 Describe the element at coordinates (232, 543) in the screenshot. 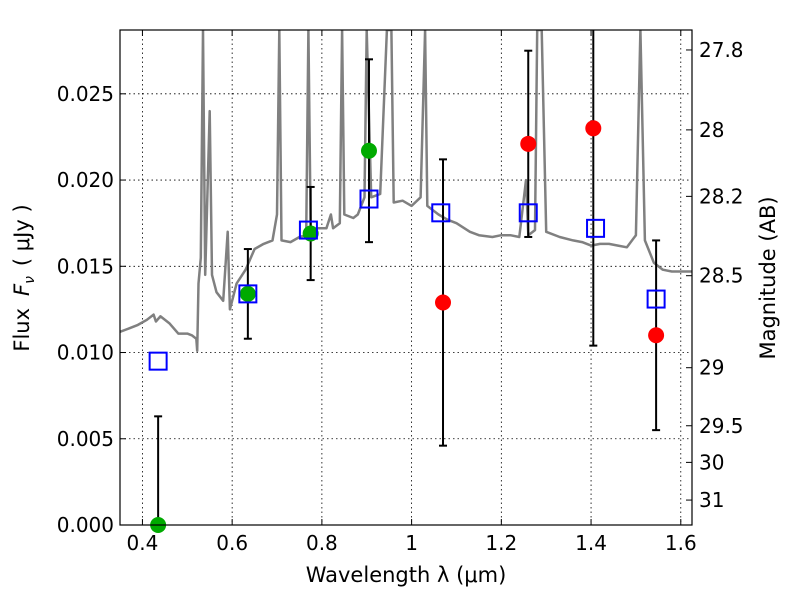

I see `x-tick-label: 0.6` at that location.